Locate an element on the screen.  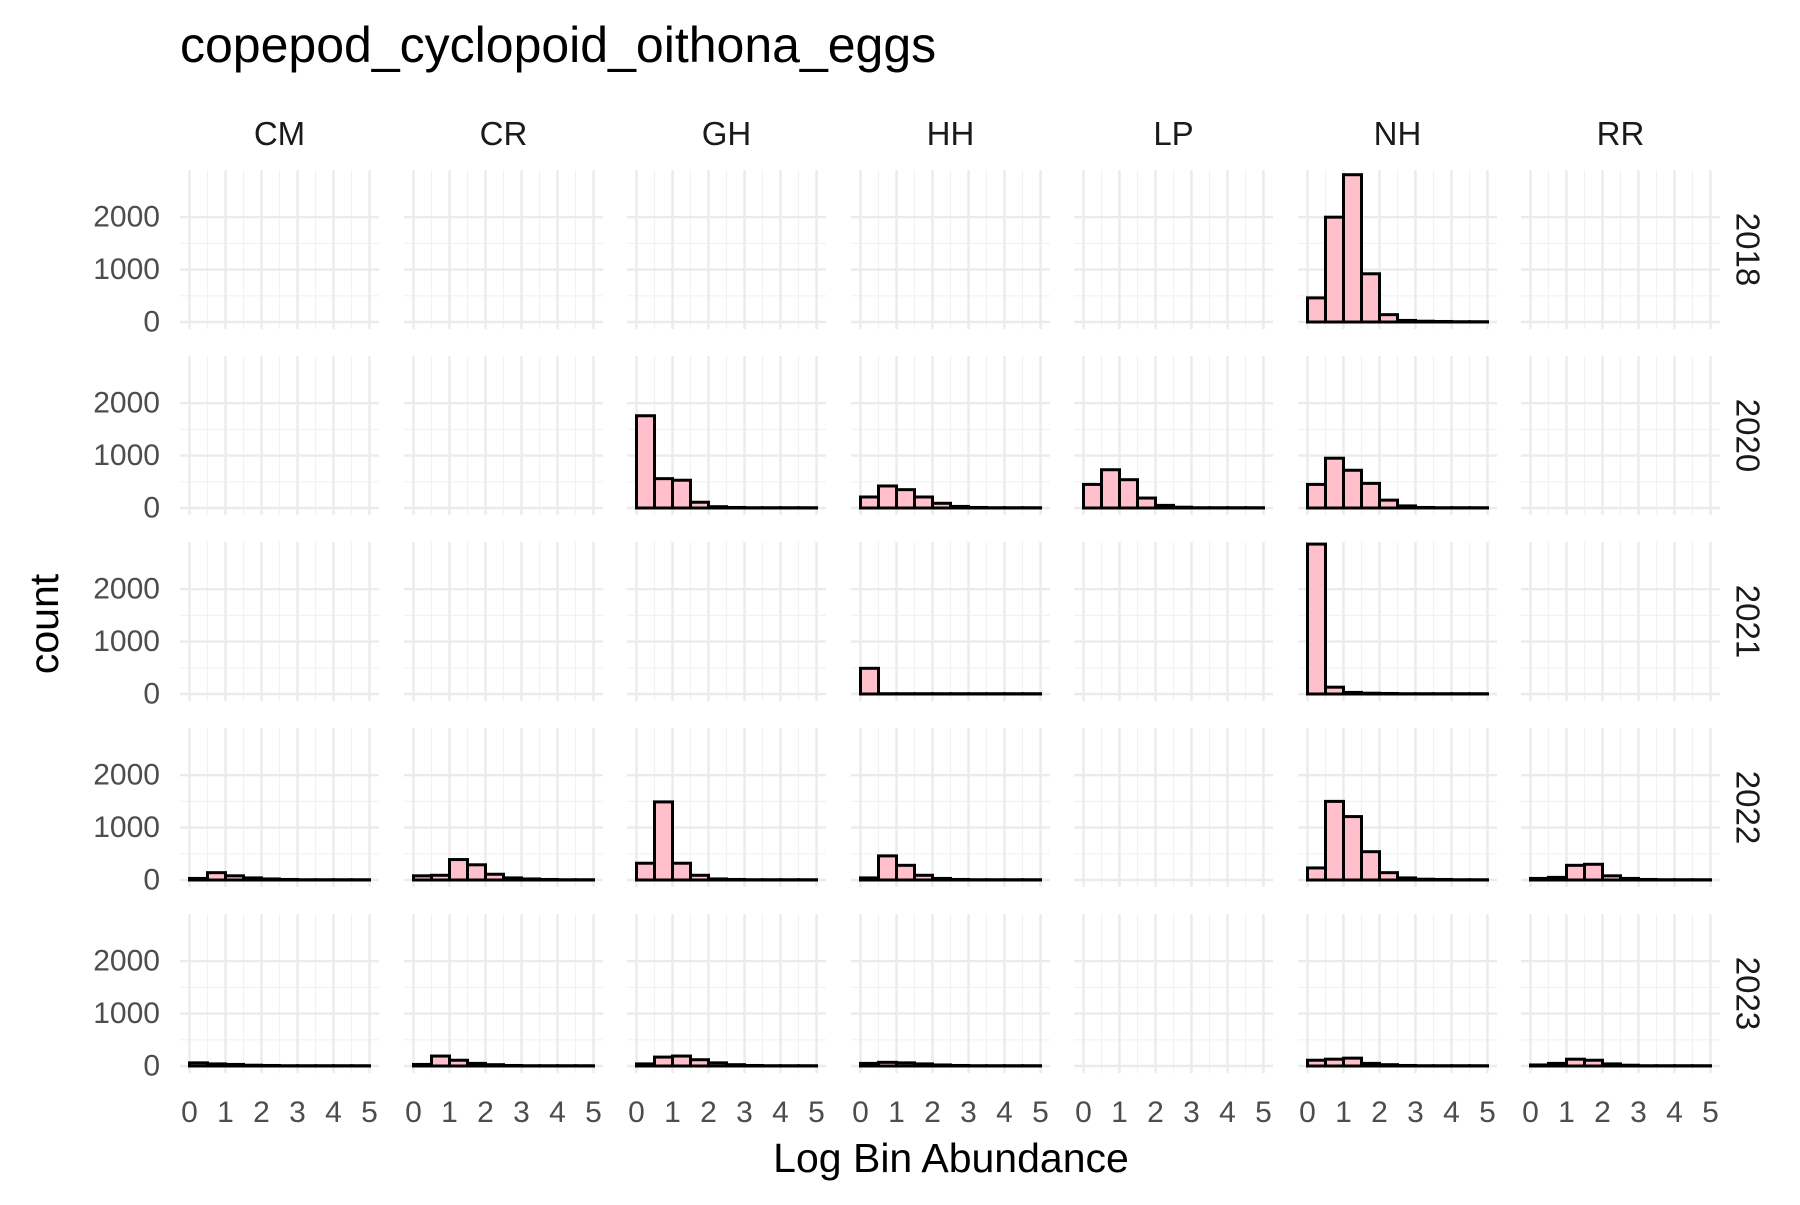
facet-panel-rr-2018 is located at coordinates (1620, 249).